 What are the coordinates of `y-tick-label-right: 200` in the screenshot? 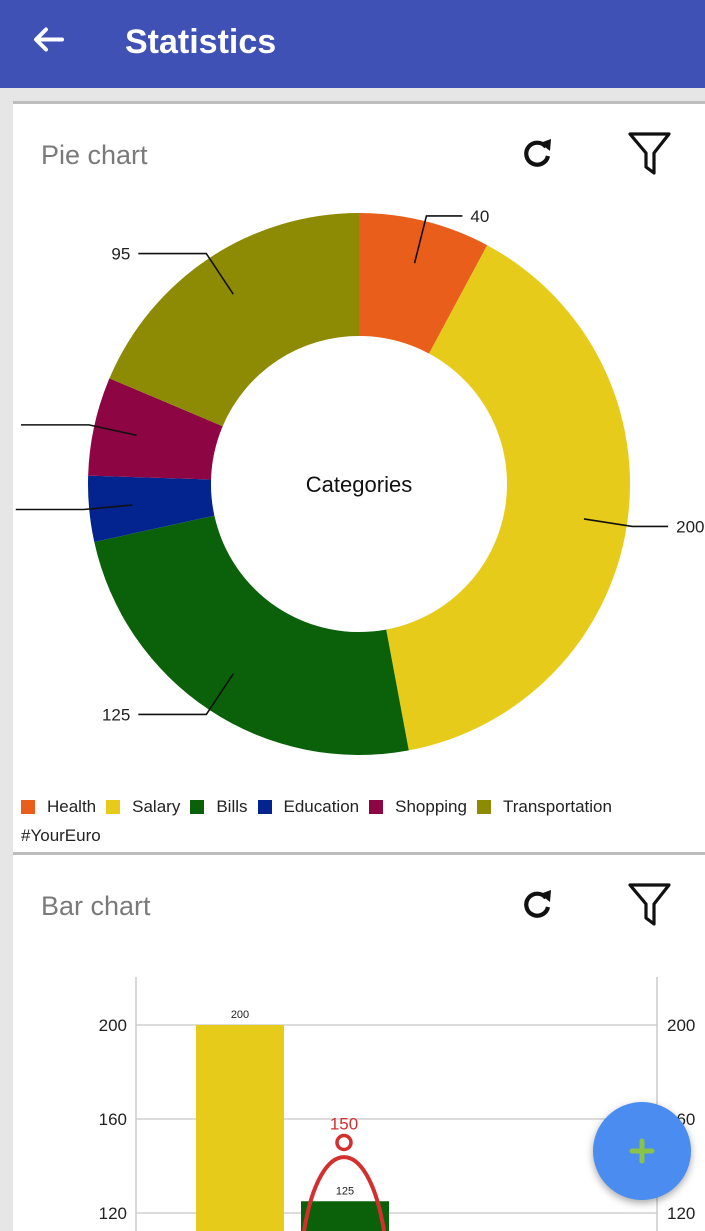 It's located at (681, 1025).